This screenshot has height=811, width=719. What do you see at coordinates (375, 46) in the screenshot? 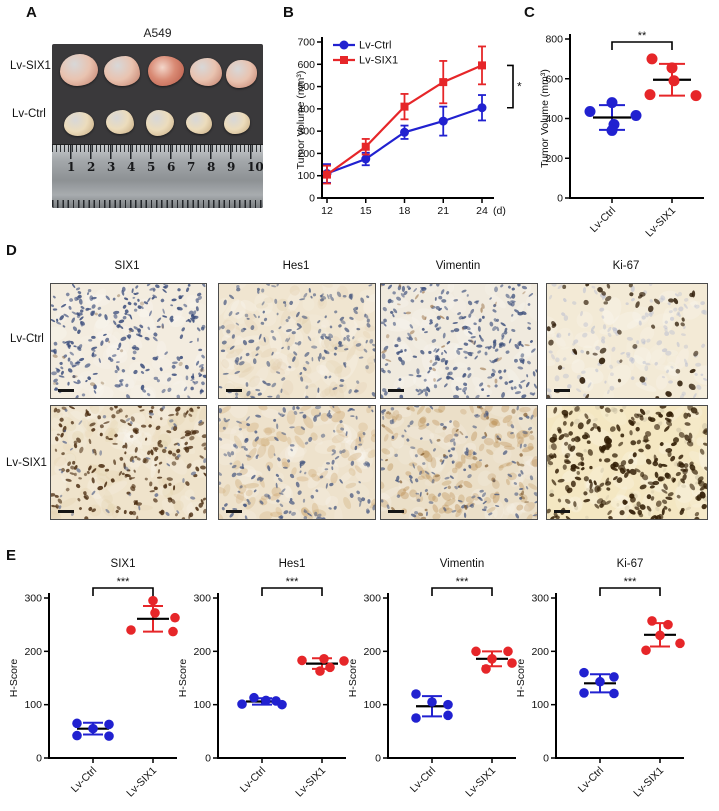
I see `legend-label: Lv-Ctrl` at bounding box center [375, 46].